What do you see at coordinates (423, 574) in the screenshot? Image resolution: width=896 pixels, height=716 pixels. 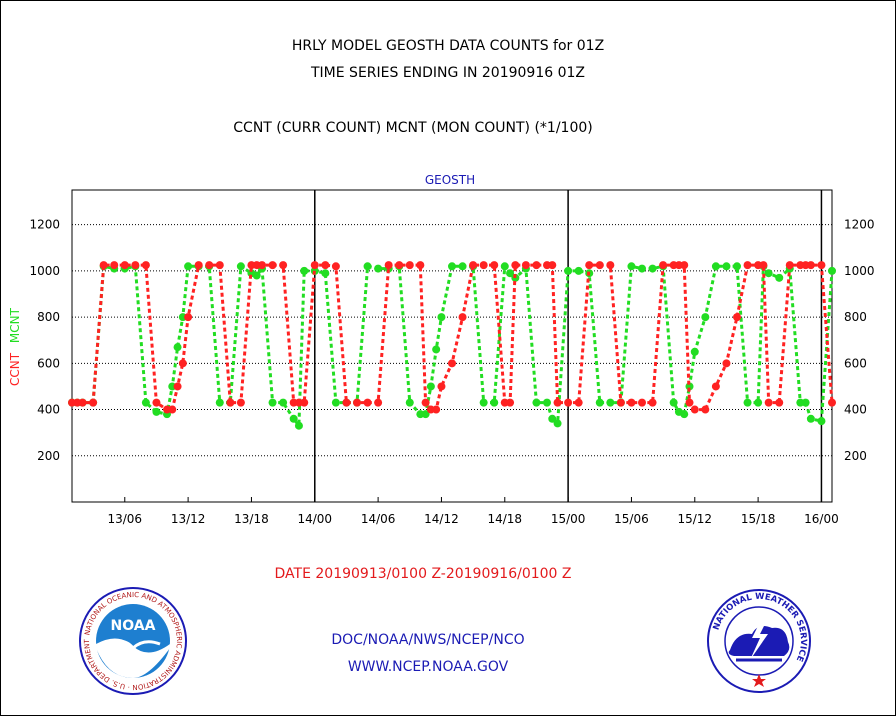 I see `date-range-label: DATE 20190913/0100 Z-20190916/0100 Z` at bounding box center [423, 574].